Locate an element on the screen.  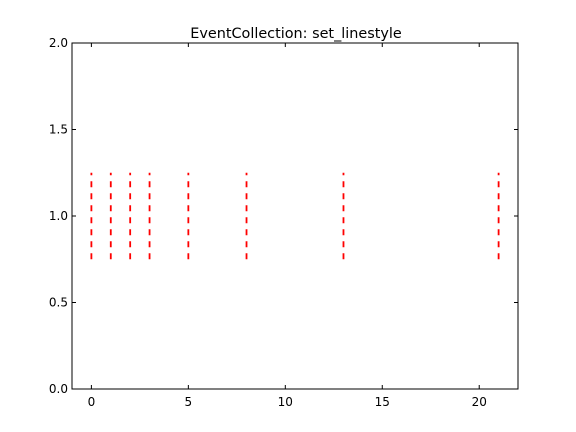
x-tick-label-4: 20 is located at coordinates (479, 402).